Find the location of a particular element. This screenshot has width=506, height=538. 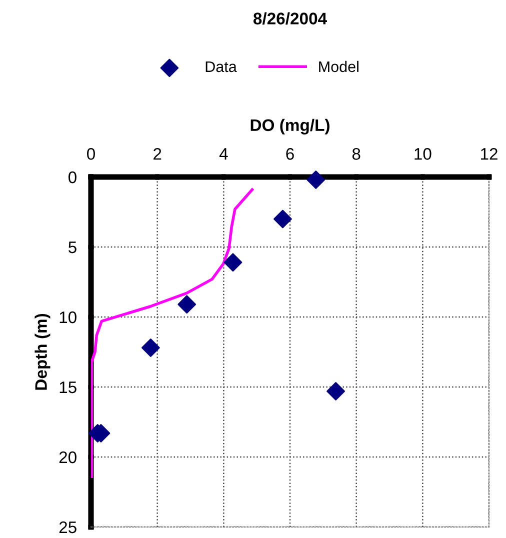

y-tick-label: 20 is located at coordinates (67, 457).